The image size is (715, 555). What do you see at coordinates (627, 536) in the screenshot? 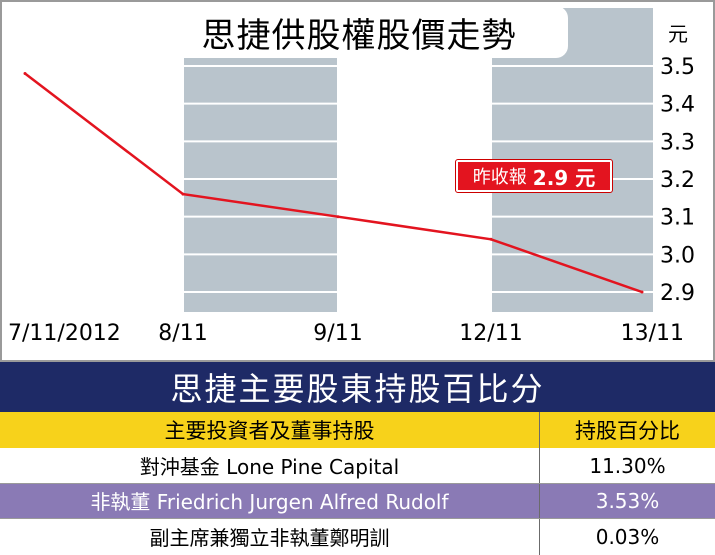
I see `row-percentage: 0.03%` at bounding box center [627, 536].